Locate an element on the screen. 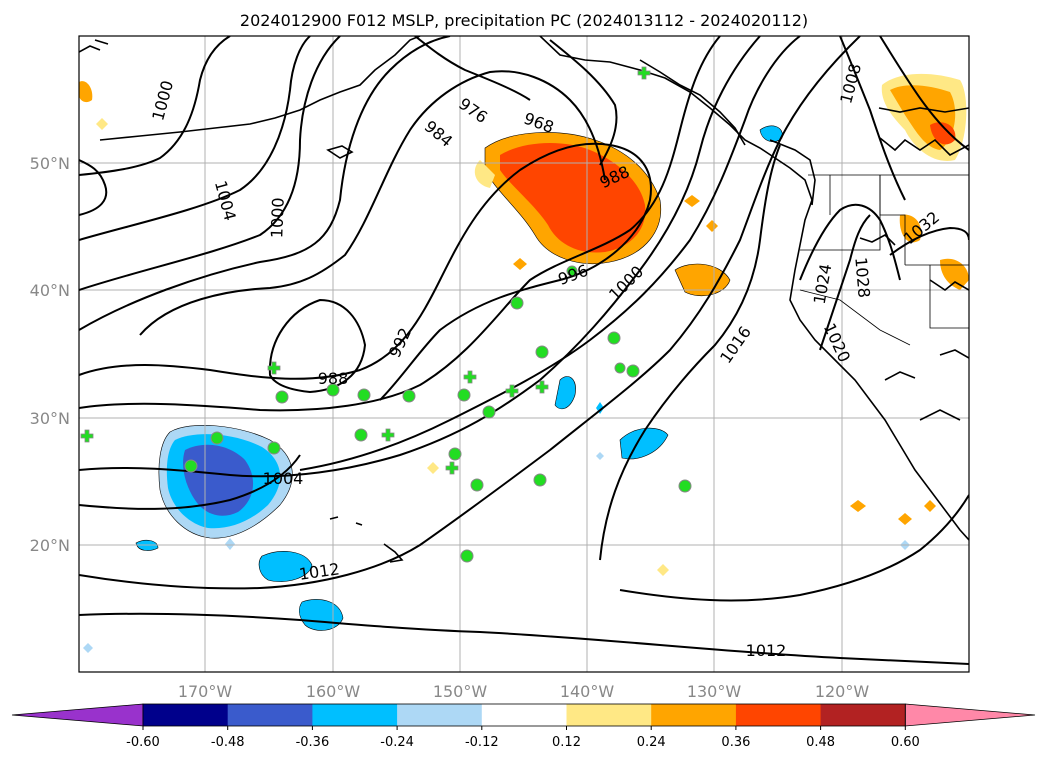 This screenshot has width=1047, height=765. lat-label-40n: 40°N is located at coordinates (50, 290).